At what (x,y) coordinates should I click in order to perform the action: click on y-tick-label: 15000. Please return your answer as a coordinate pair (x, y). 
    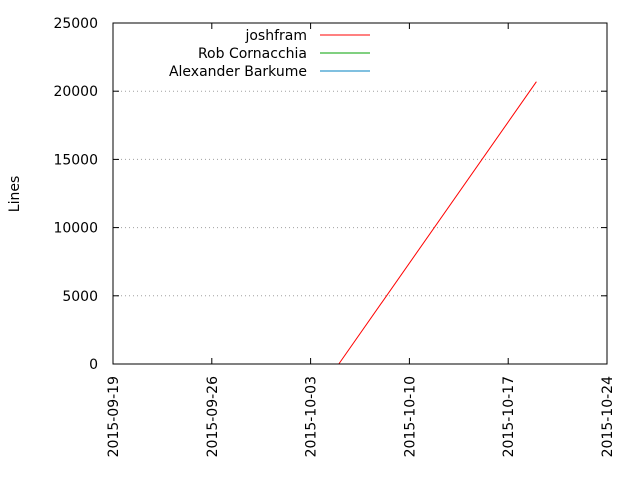
    Looking at the image, I should click on (75, 160).